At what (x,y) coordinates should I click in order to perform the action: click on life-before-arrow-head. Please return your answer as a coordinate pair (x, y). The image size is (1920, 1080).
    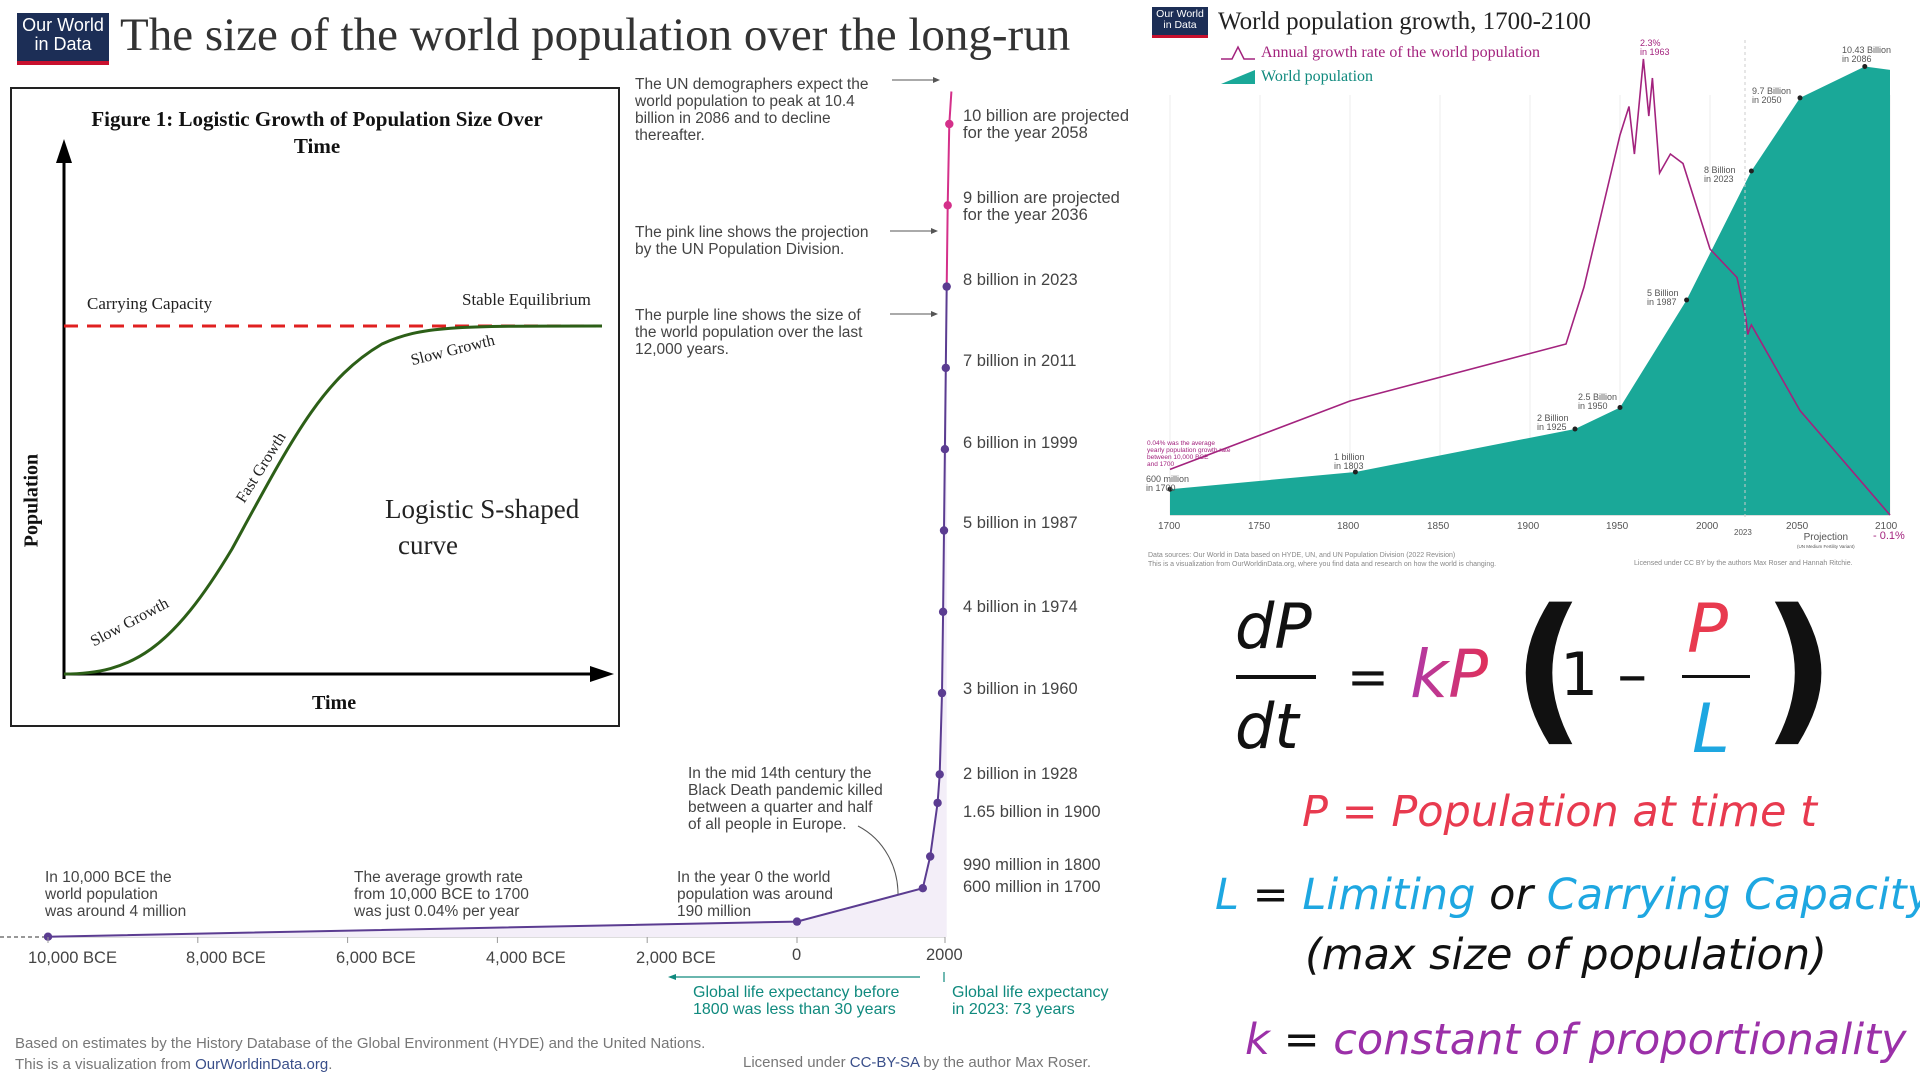
    Looking at the image, I should click on (672, 977).